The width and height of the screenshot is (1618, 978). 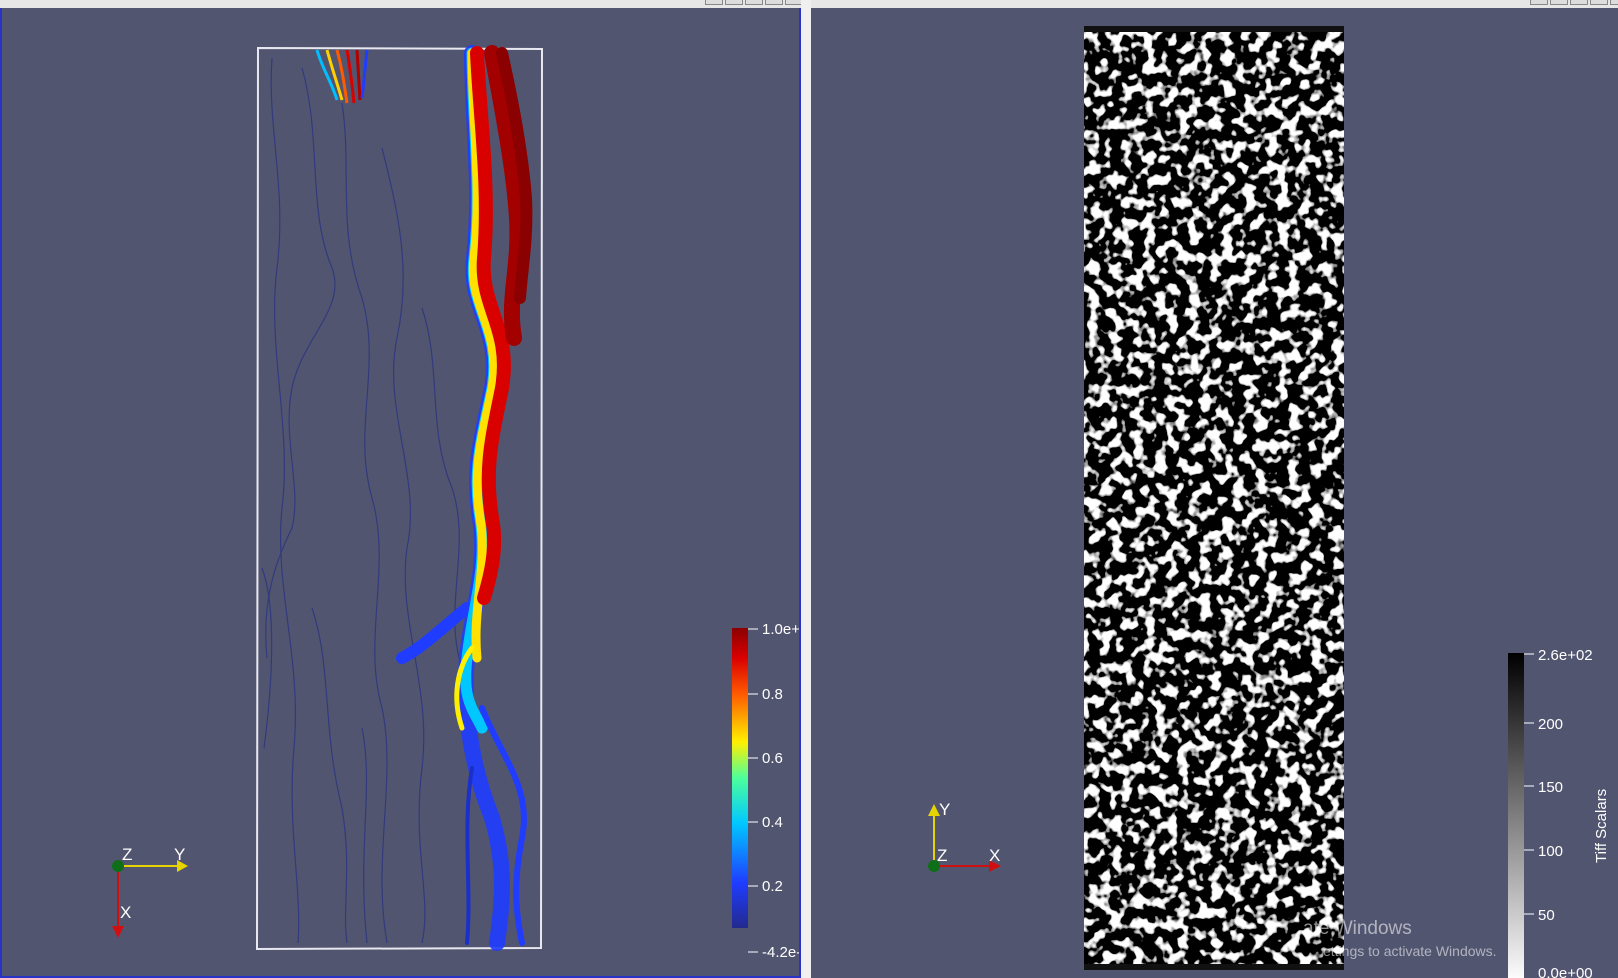 I want to click on left-color-bar-label-min: -4.2e-, so click(x=781, y=952).